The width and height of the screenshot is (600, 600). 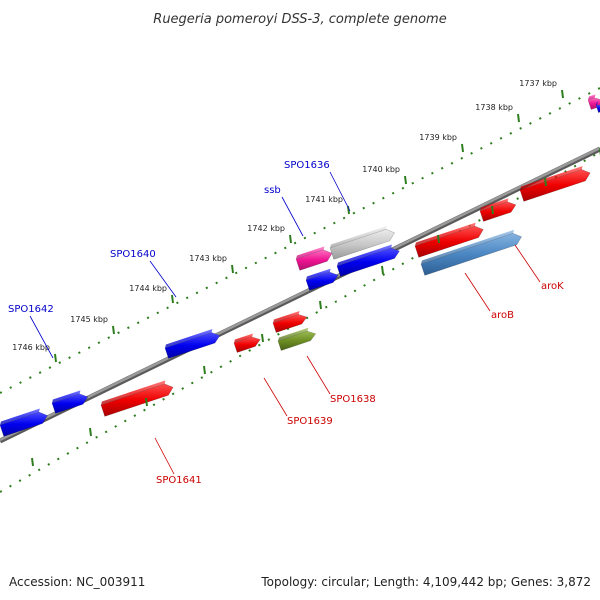 I want to click on gene-arob, so click(x=471, y=252).